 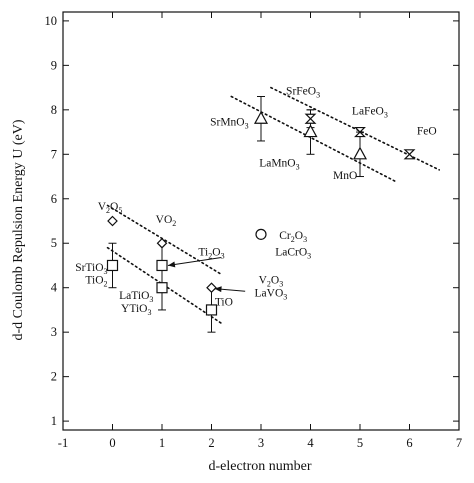 I want to click on label-ytio3: YTiO3, so click(x=136, y=310).